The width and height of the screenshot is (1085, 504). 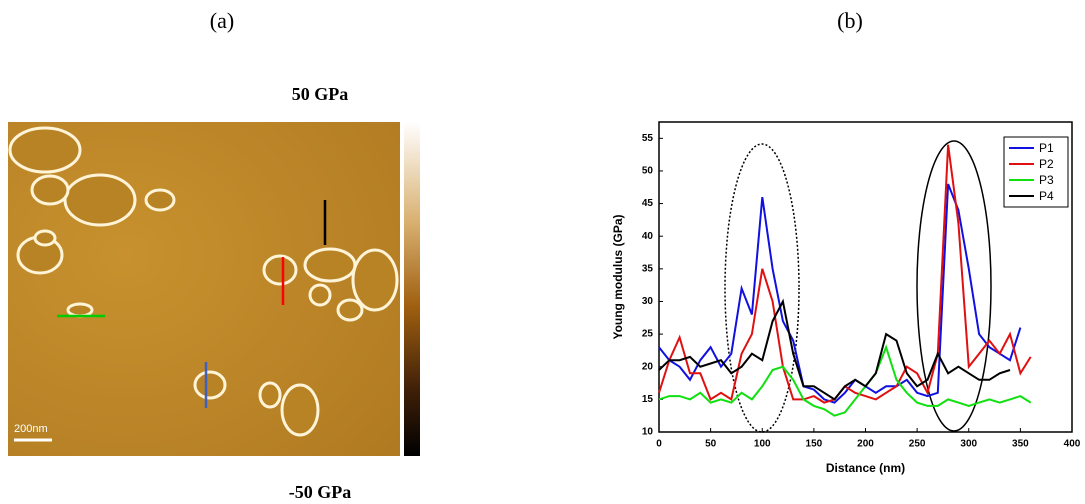 I want to click on x-tick-label: 350, so click(x=1020, y=444).